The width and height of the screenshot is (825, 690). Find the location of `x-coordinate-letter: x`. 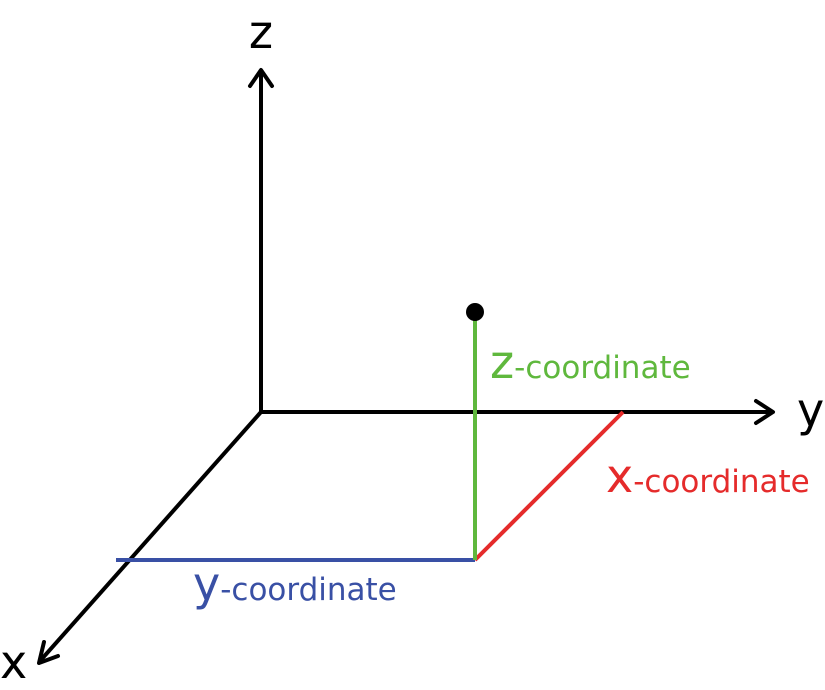

x-coordinate-letter: x is located at coordinates (619, 476).